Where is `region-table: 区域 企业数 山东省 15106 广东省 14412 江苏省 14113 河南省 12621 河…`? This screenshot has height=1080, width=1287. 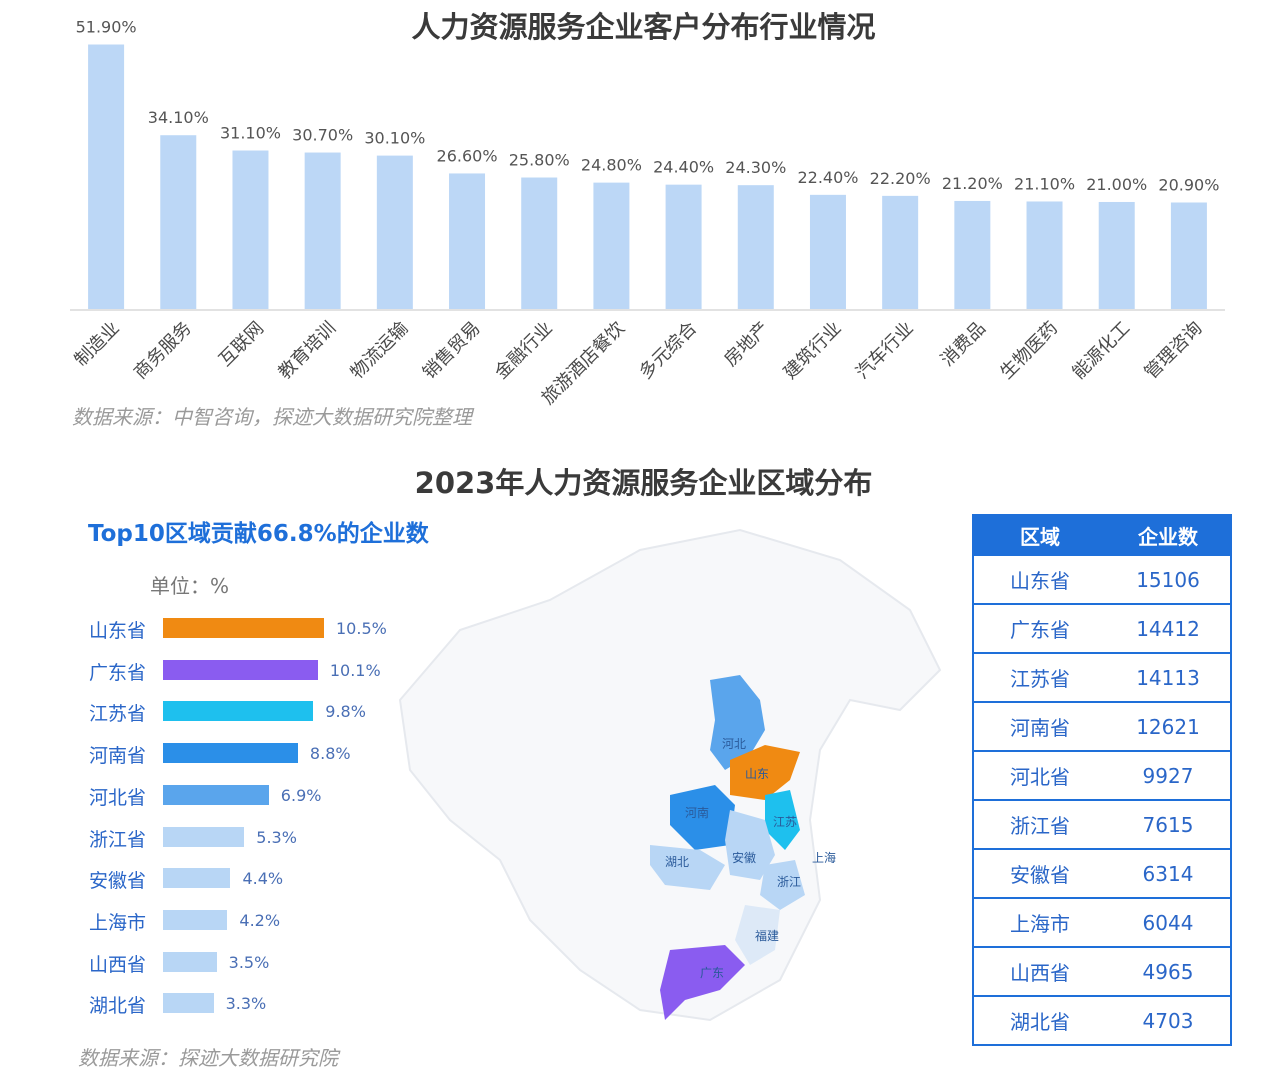 region-table: 区域 企业数 山东省 15106 广东省 14412 江苏省 14113 河南省 12621 河… is located at coordinates (1102, 780).